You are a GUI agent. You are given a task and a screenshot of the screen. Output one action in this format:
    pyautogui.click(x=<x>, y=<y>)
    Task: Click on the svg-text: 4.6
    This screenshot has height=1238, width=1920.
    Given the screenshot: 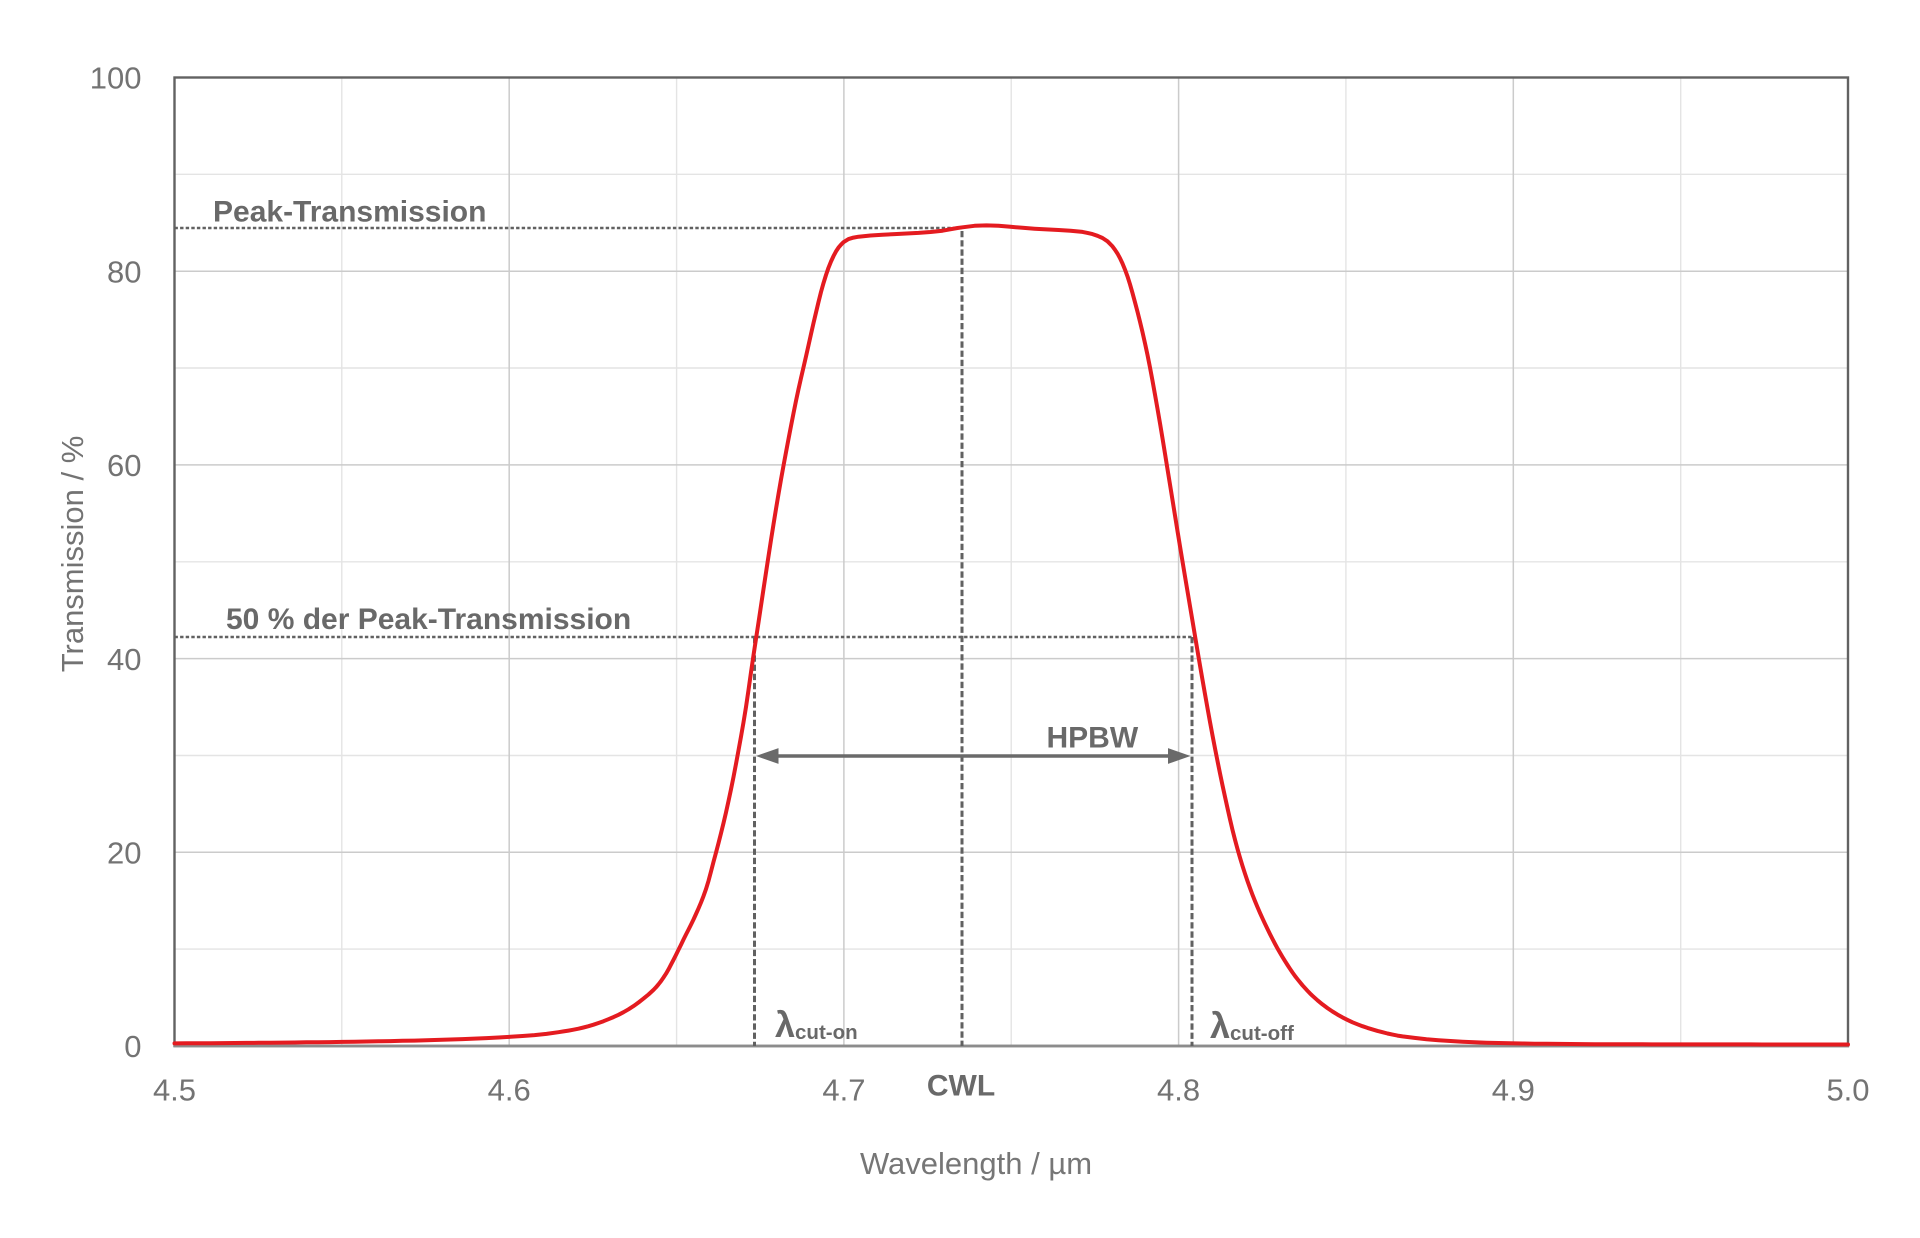 What is the action you would take?
    pyautogui.click(x=509, y=1090)
    